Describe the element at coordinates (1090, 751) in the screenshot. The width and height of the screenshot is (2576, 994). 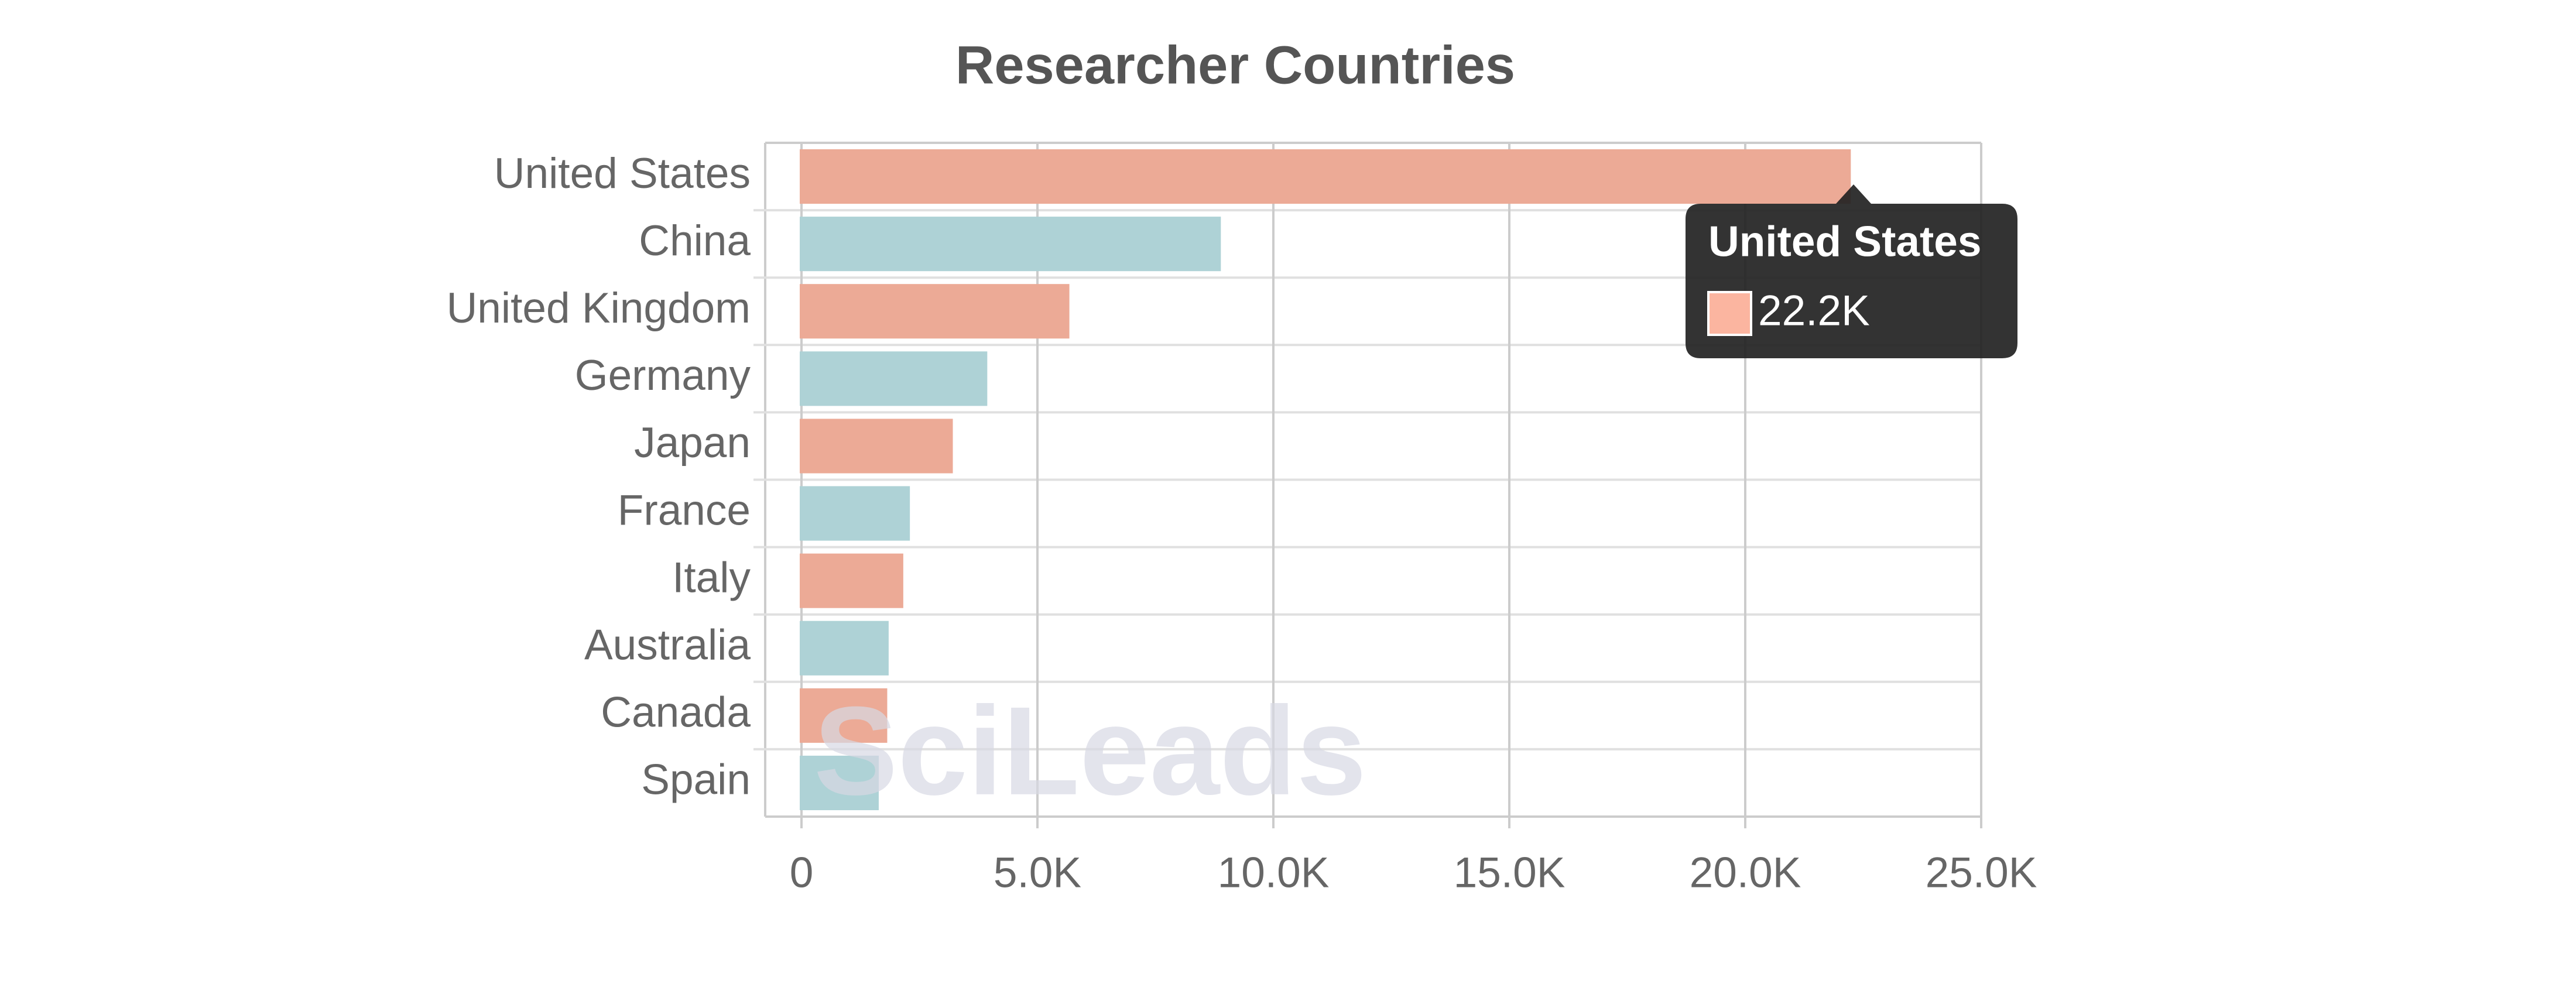
I see `watermark: SciLeads` at that location.